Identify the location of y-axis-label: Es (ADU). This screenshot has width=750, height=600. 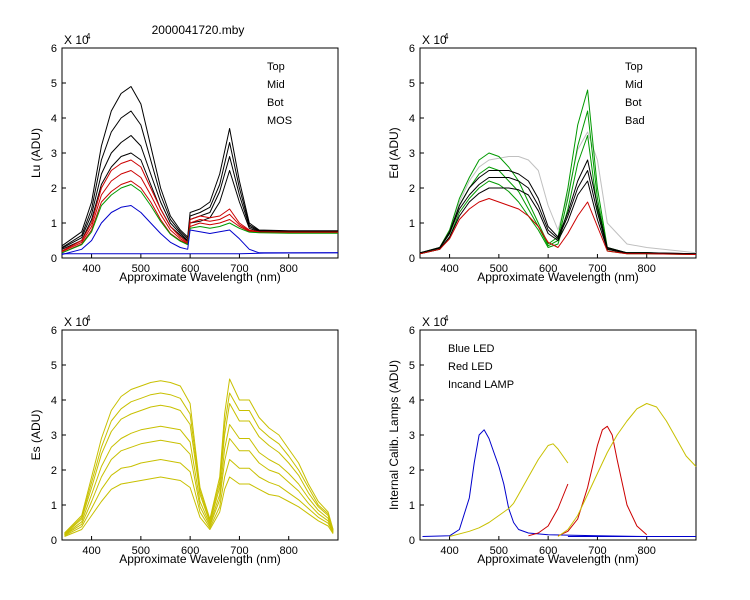
(36, 435).